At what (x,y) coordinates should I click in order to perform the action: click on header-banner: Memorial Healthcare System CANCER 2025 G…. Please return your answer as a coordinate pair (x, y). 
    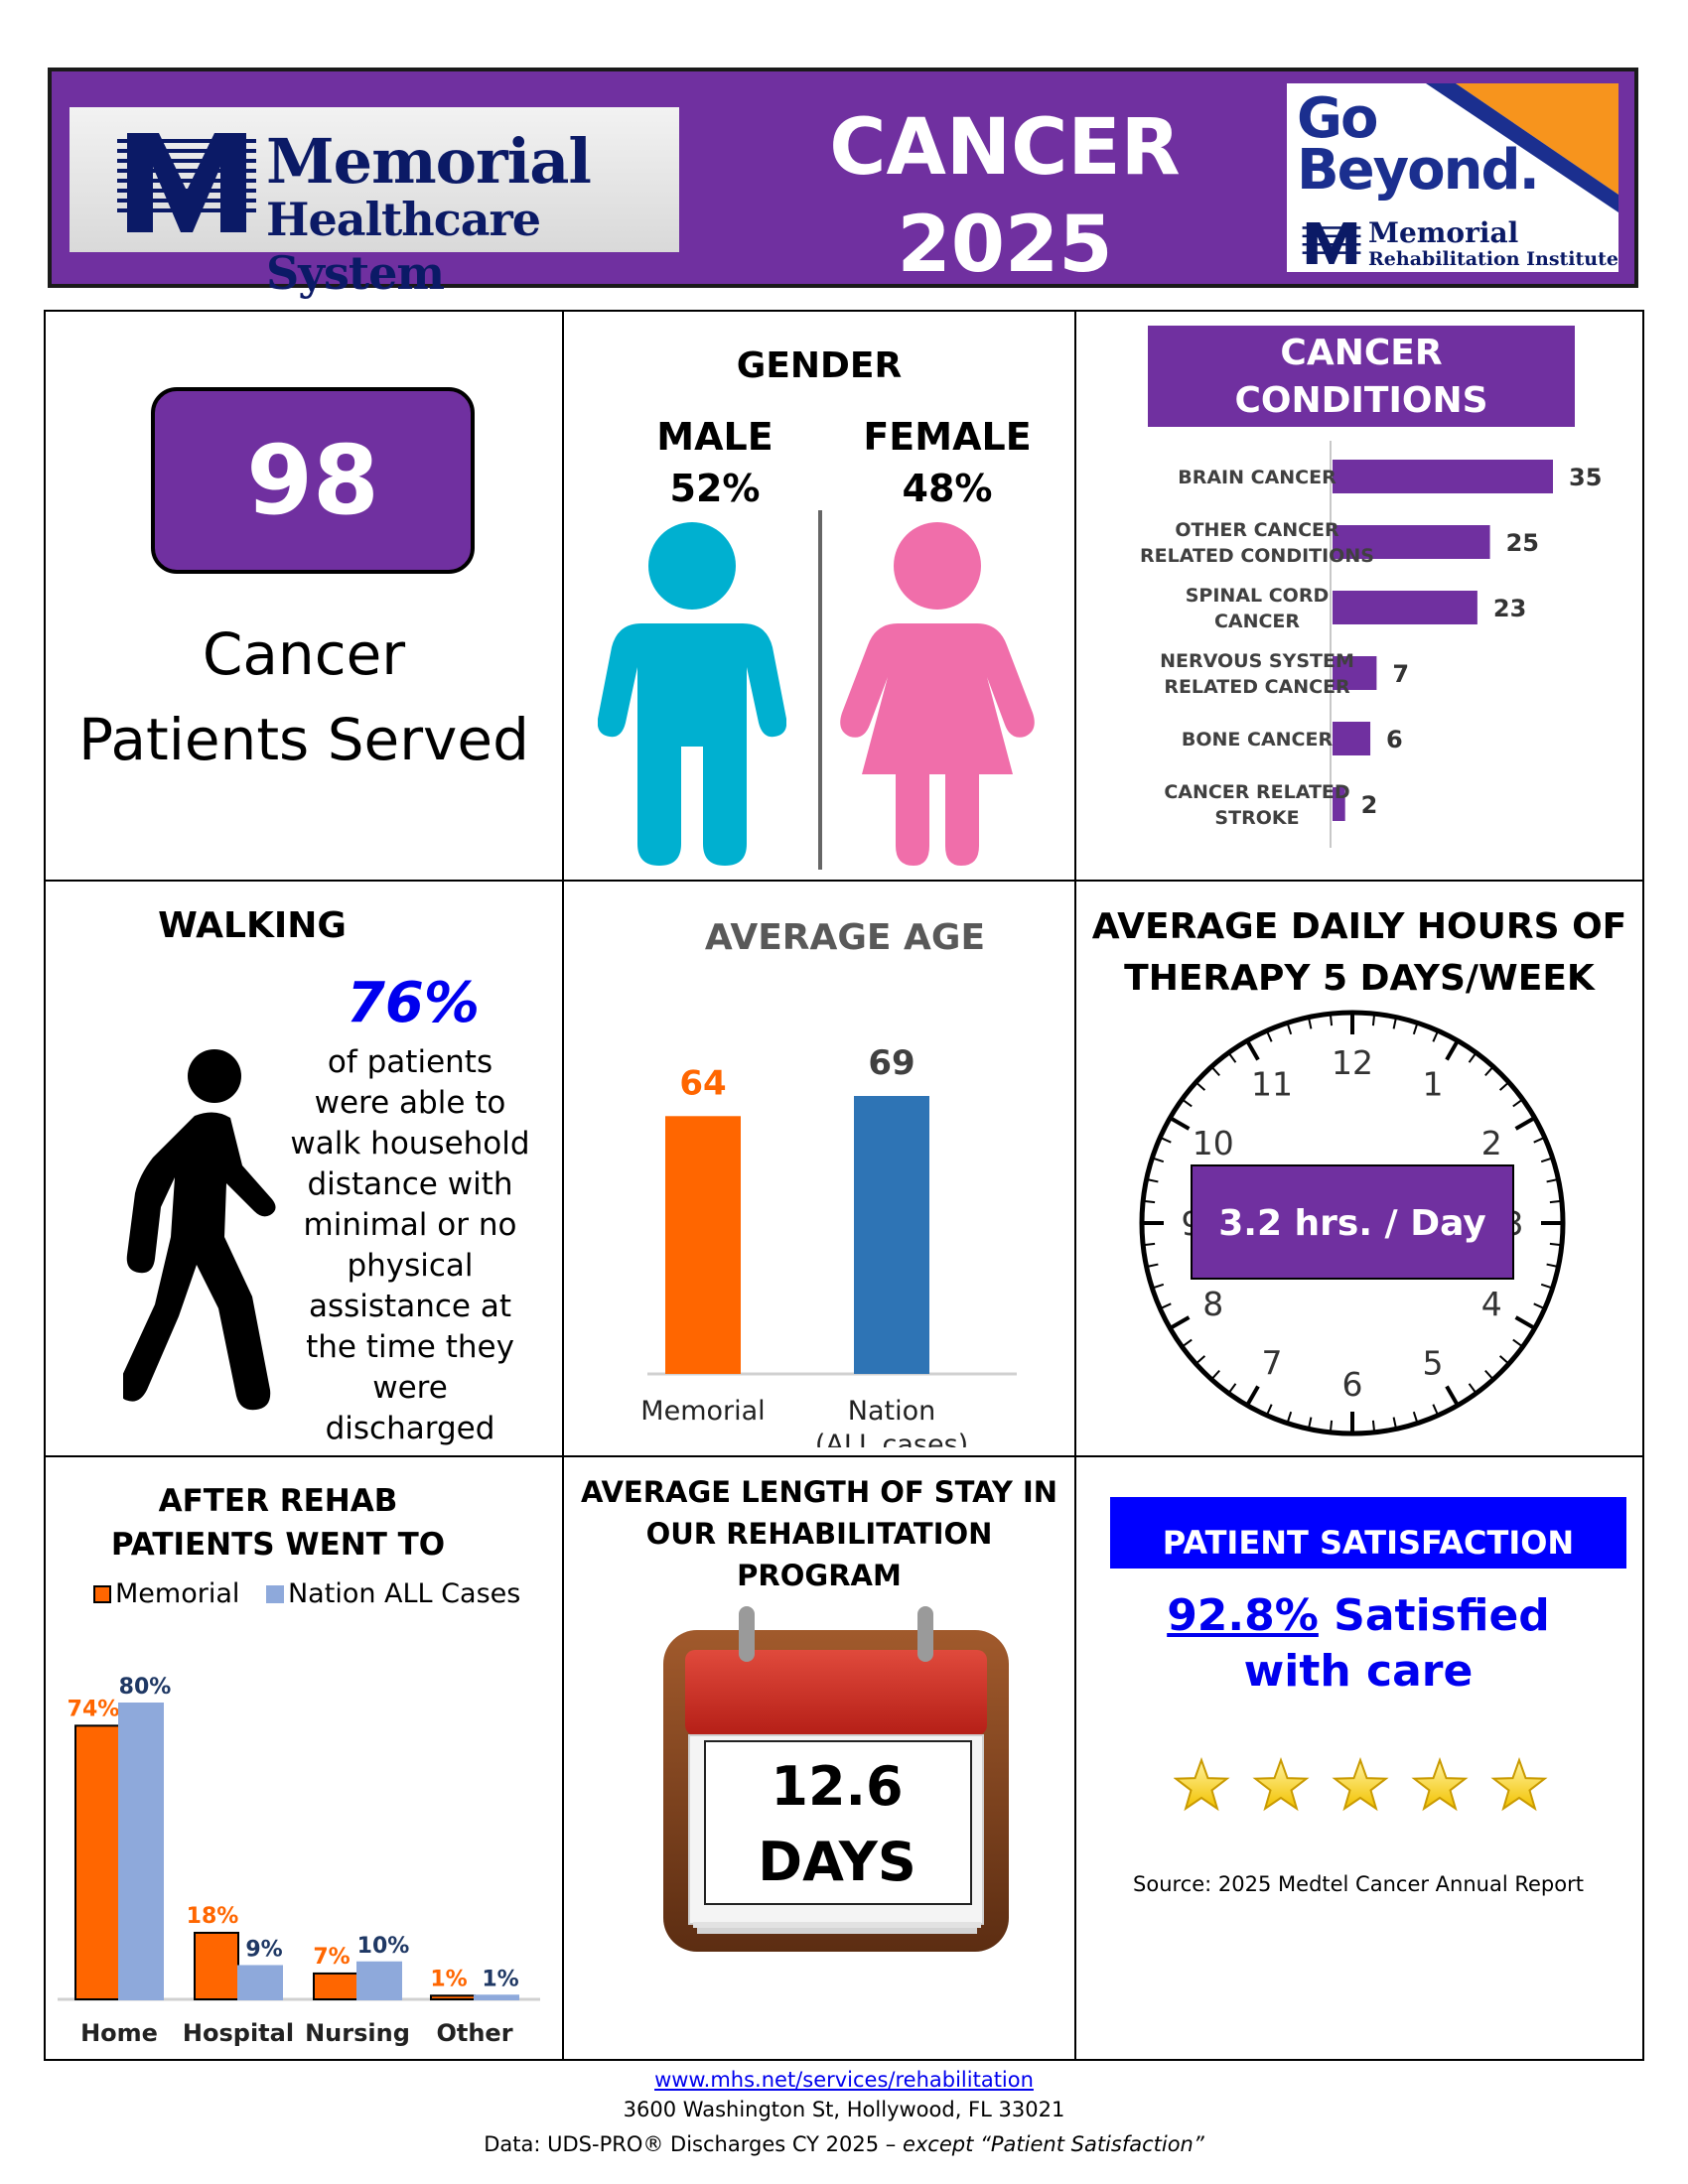
    Looking at the image, I should click on (843, 184).